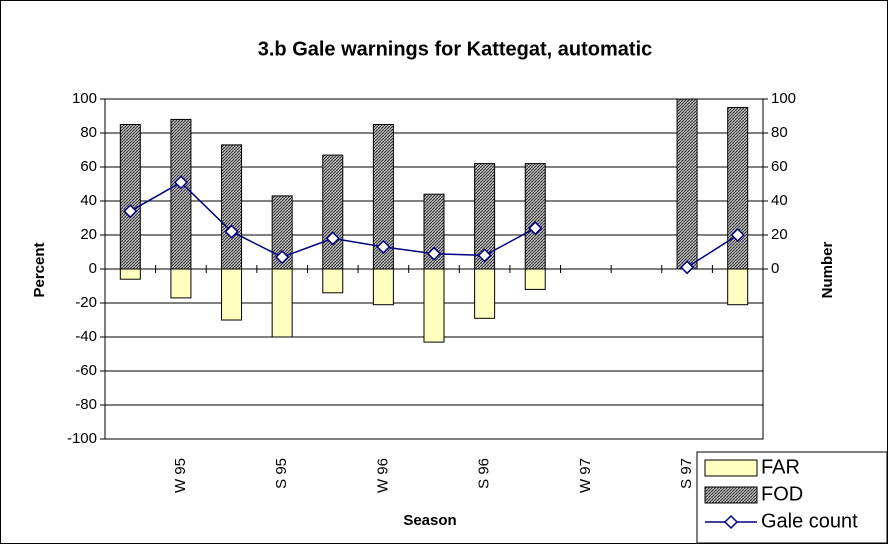 The height and width of the screenshot is (544, 888). What do you see at coordinates (779, 166) in the screenshot?
I see `y2-tick-label: 60` at bounding box center [779, 166].